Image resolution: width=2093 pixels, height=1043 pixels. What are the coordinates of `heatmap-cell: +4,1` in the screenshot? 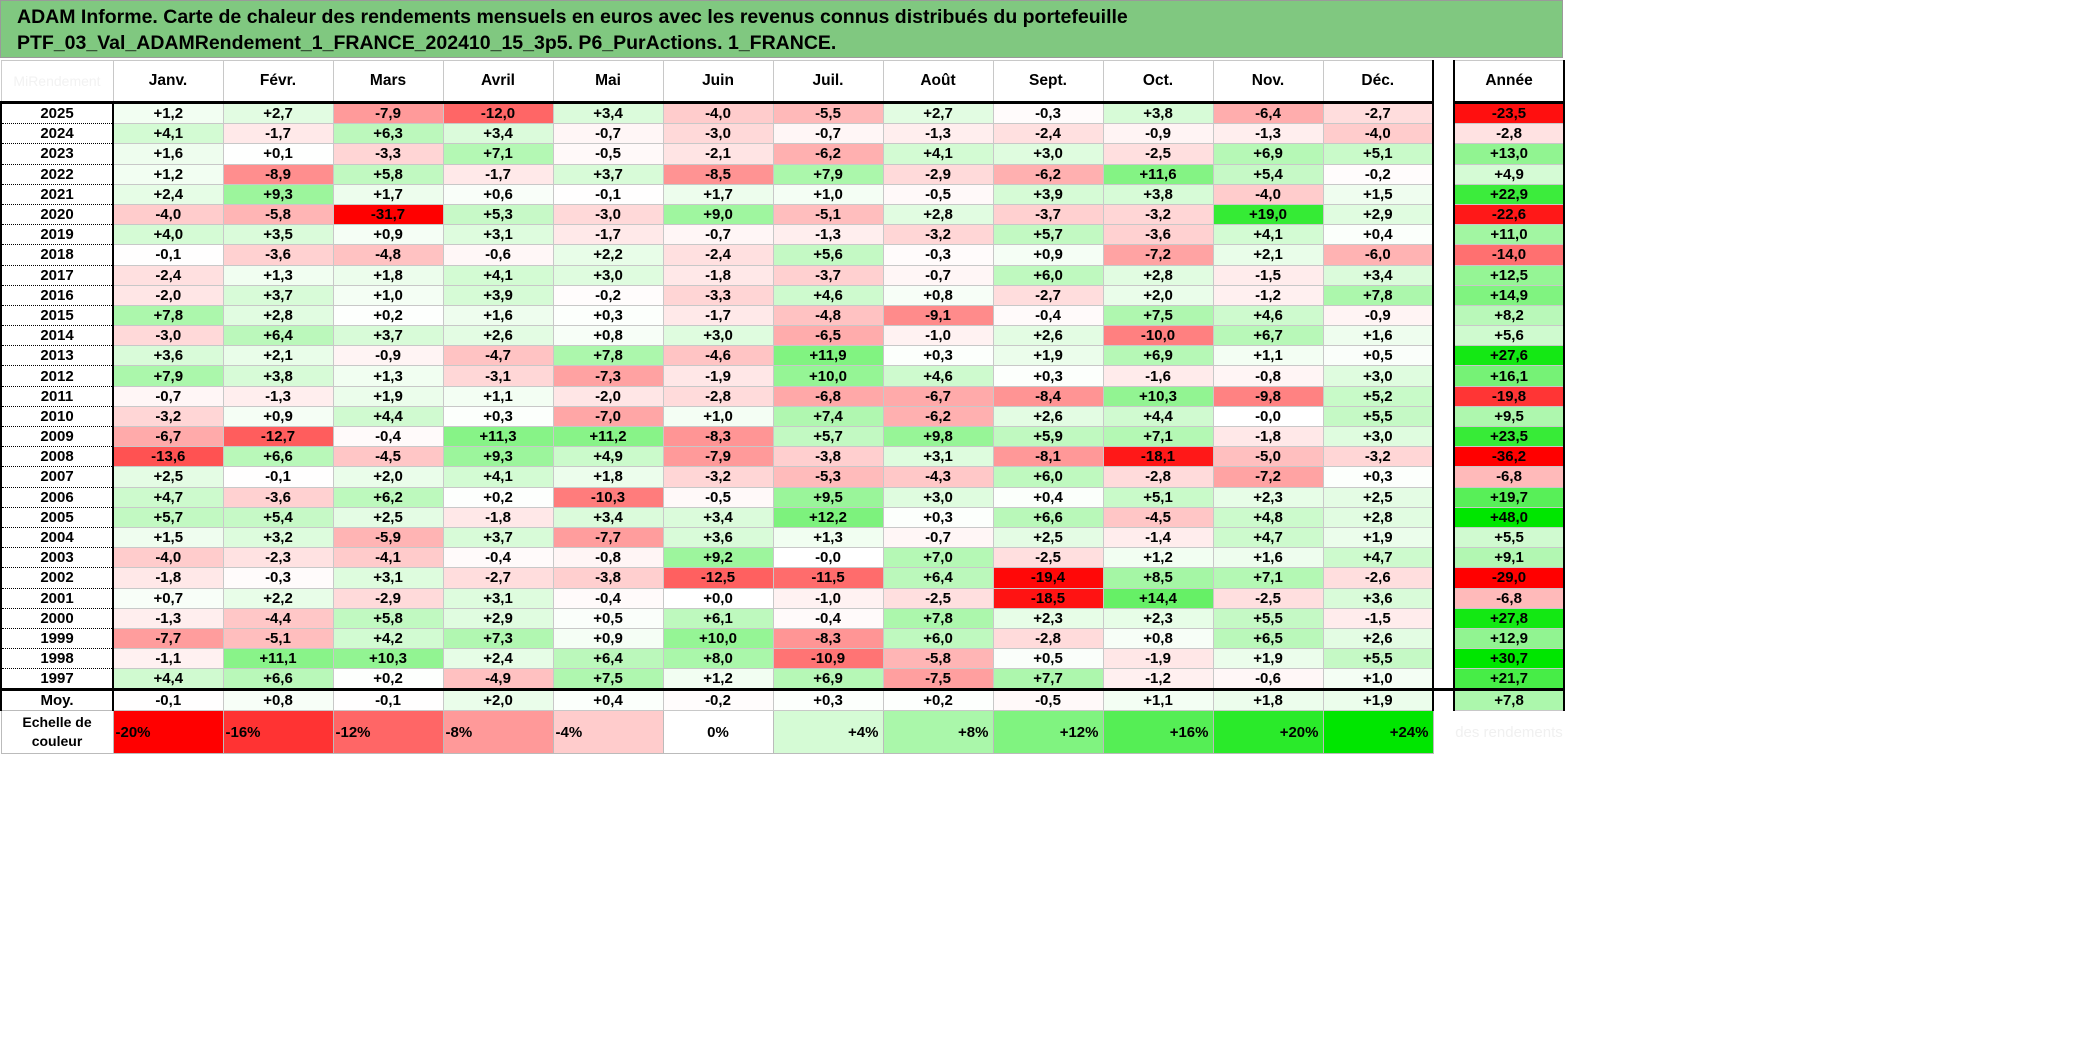 It's located at (938, 154).